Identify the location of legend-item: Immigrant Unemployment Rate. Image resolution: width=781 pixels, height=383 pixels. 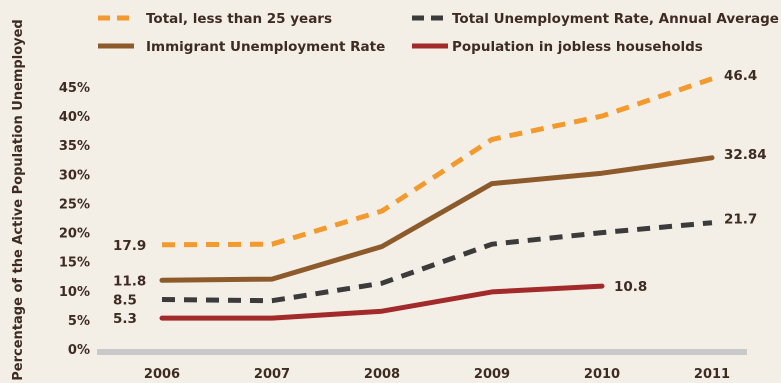
(241, 47).